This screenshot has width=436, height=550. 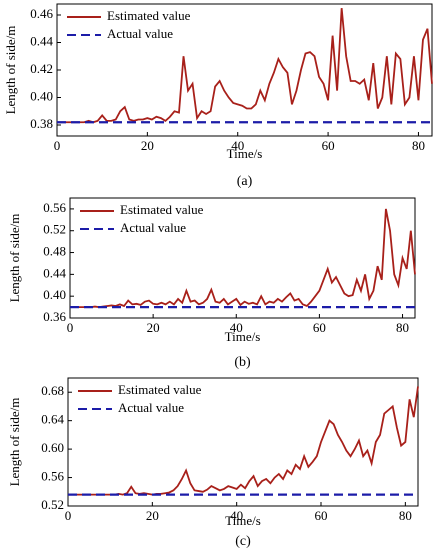 What do you see at coordinates (54, 316) in the screenshot?
I see `y-tick-label: 0.36` at bounding box center [54, 316].